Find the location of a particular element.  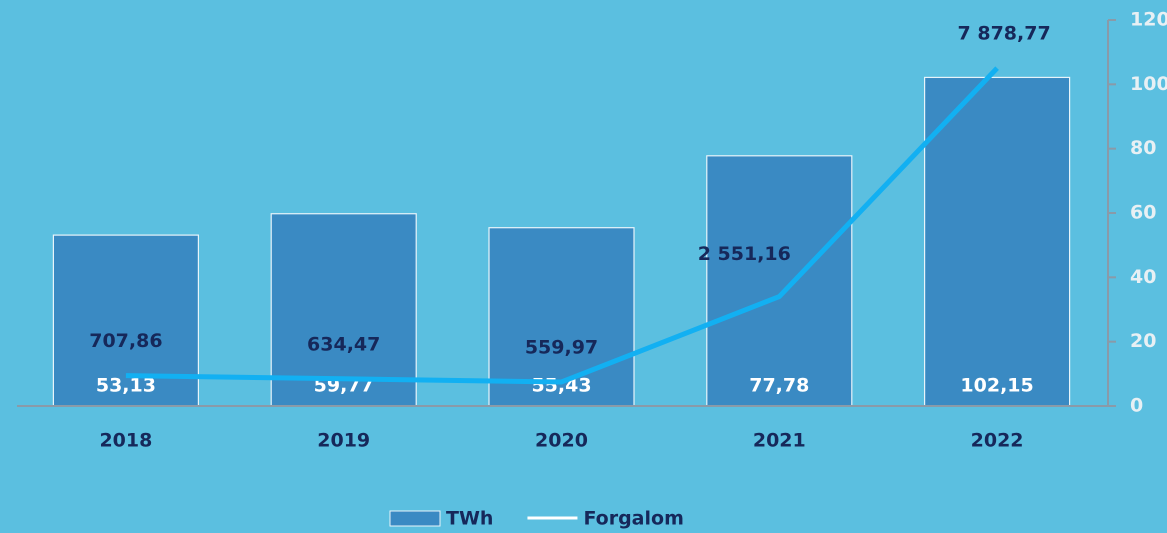

legend-label: TWh is located at coordinates (469, 519).